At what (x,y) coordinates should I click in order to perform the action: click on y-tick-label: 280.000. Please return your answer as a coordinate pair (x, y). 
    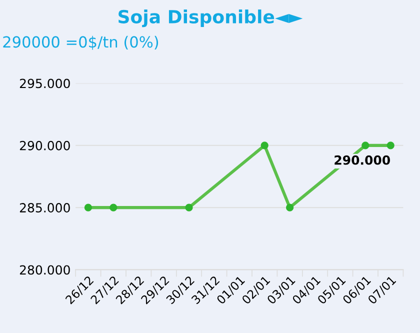
    Looking at the image, I should click on (45, 270).